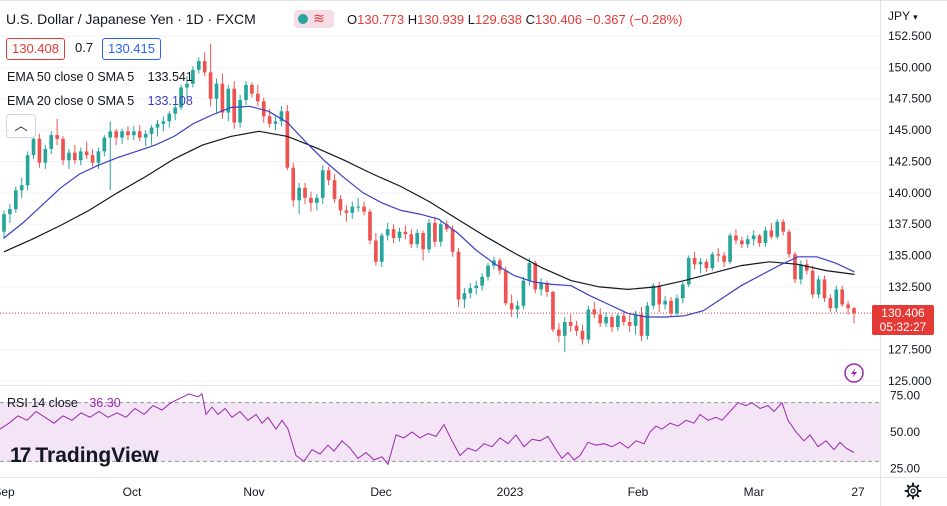 This screenshot has height=506, width=947. What do you see at coordinates (100, 101) in the screenshot?
I see `ema20-legend: EMA 20 close 0 SMA 5 133.108` at bounding box center [100, 101].